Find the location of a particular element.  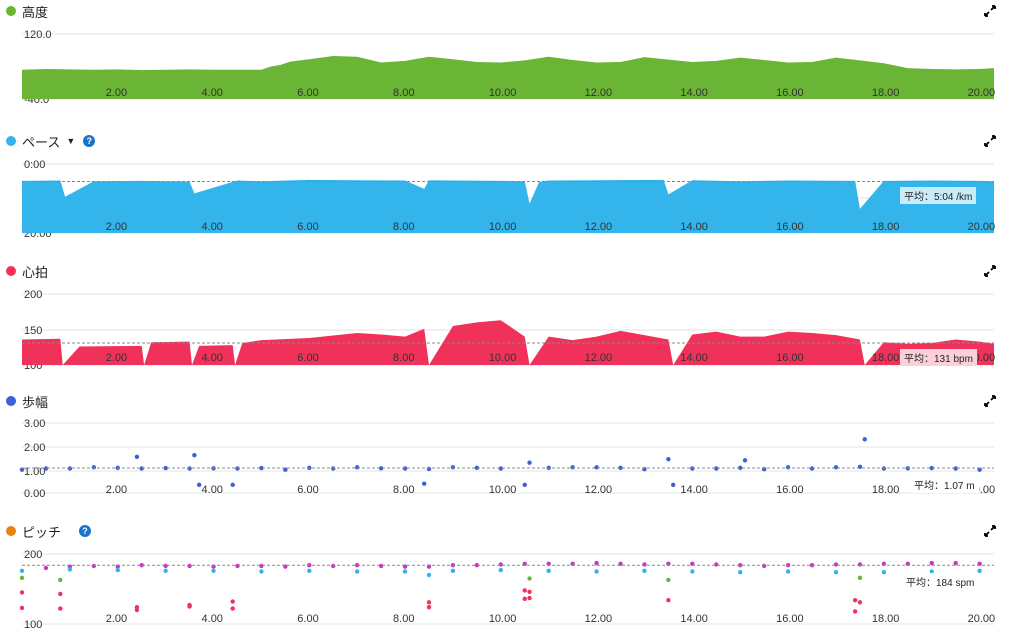

stride-legend-dot is located at coordinates (11, 401).